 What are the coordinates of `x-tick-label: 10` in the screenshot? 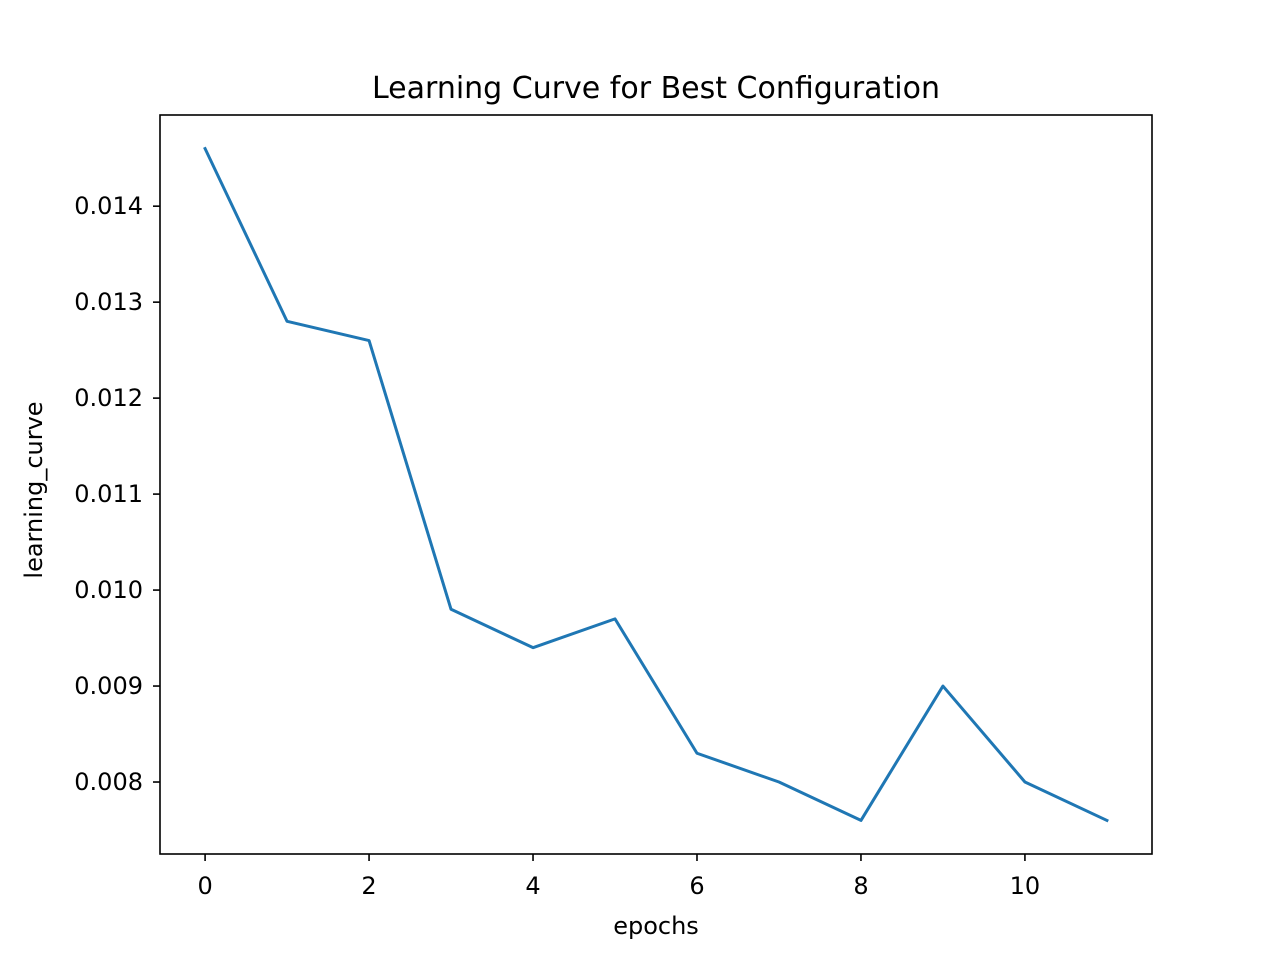 It's located at (1025, 886).